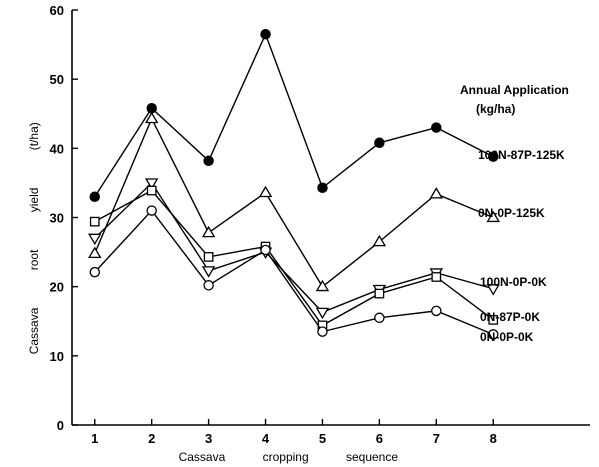 The width and height of the screenshot is (599, 467). What do you see at coordinates (57, 79) in the screenshot?
I see `y-tick-label: 50` at bounding box center [57, 79].